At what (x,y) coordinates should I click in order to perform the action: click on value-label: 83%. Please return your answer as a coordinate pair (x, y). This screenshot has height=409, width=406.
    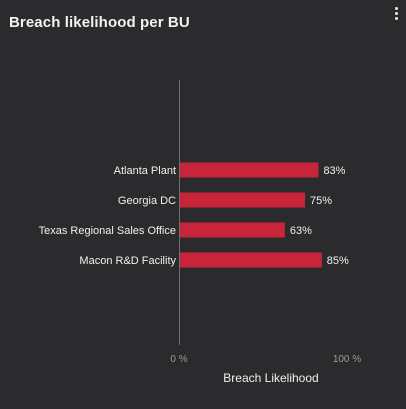
    Looking at the image, I should click on (334, 171).